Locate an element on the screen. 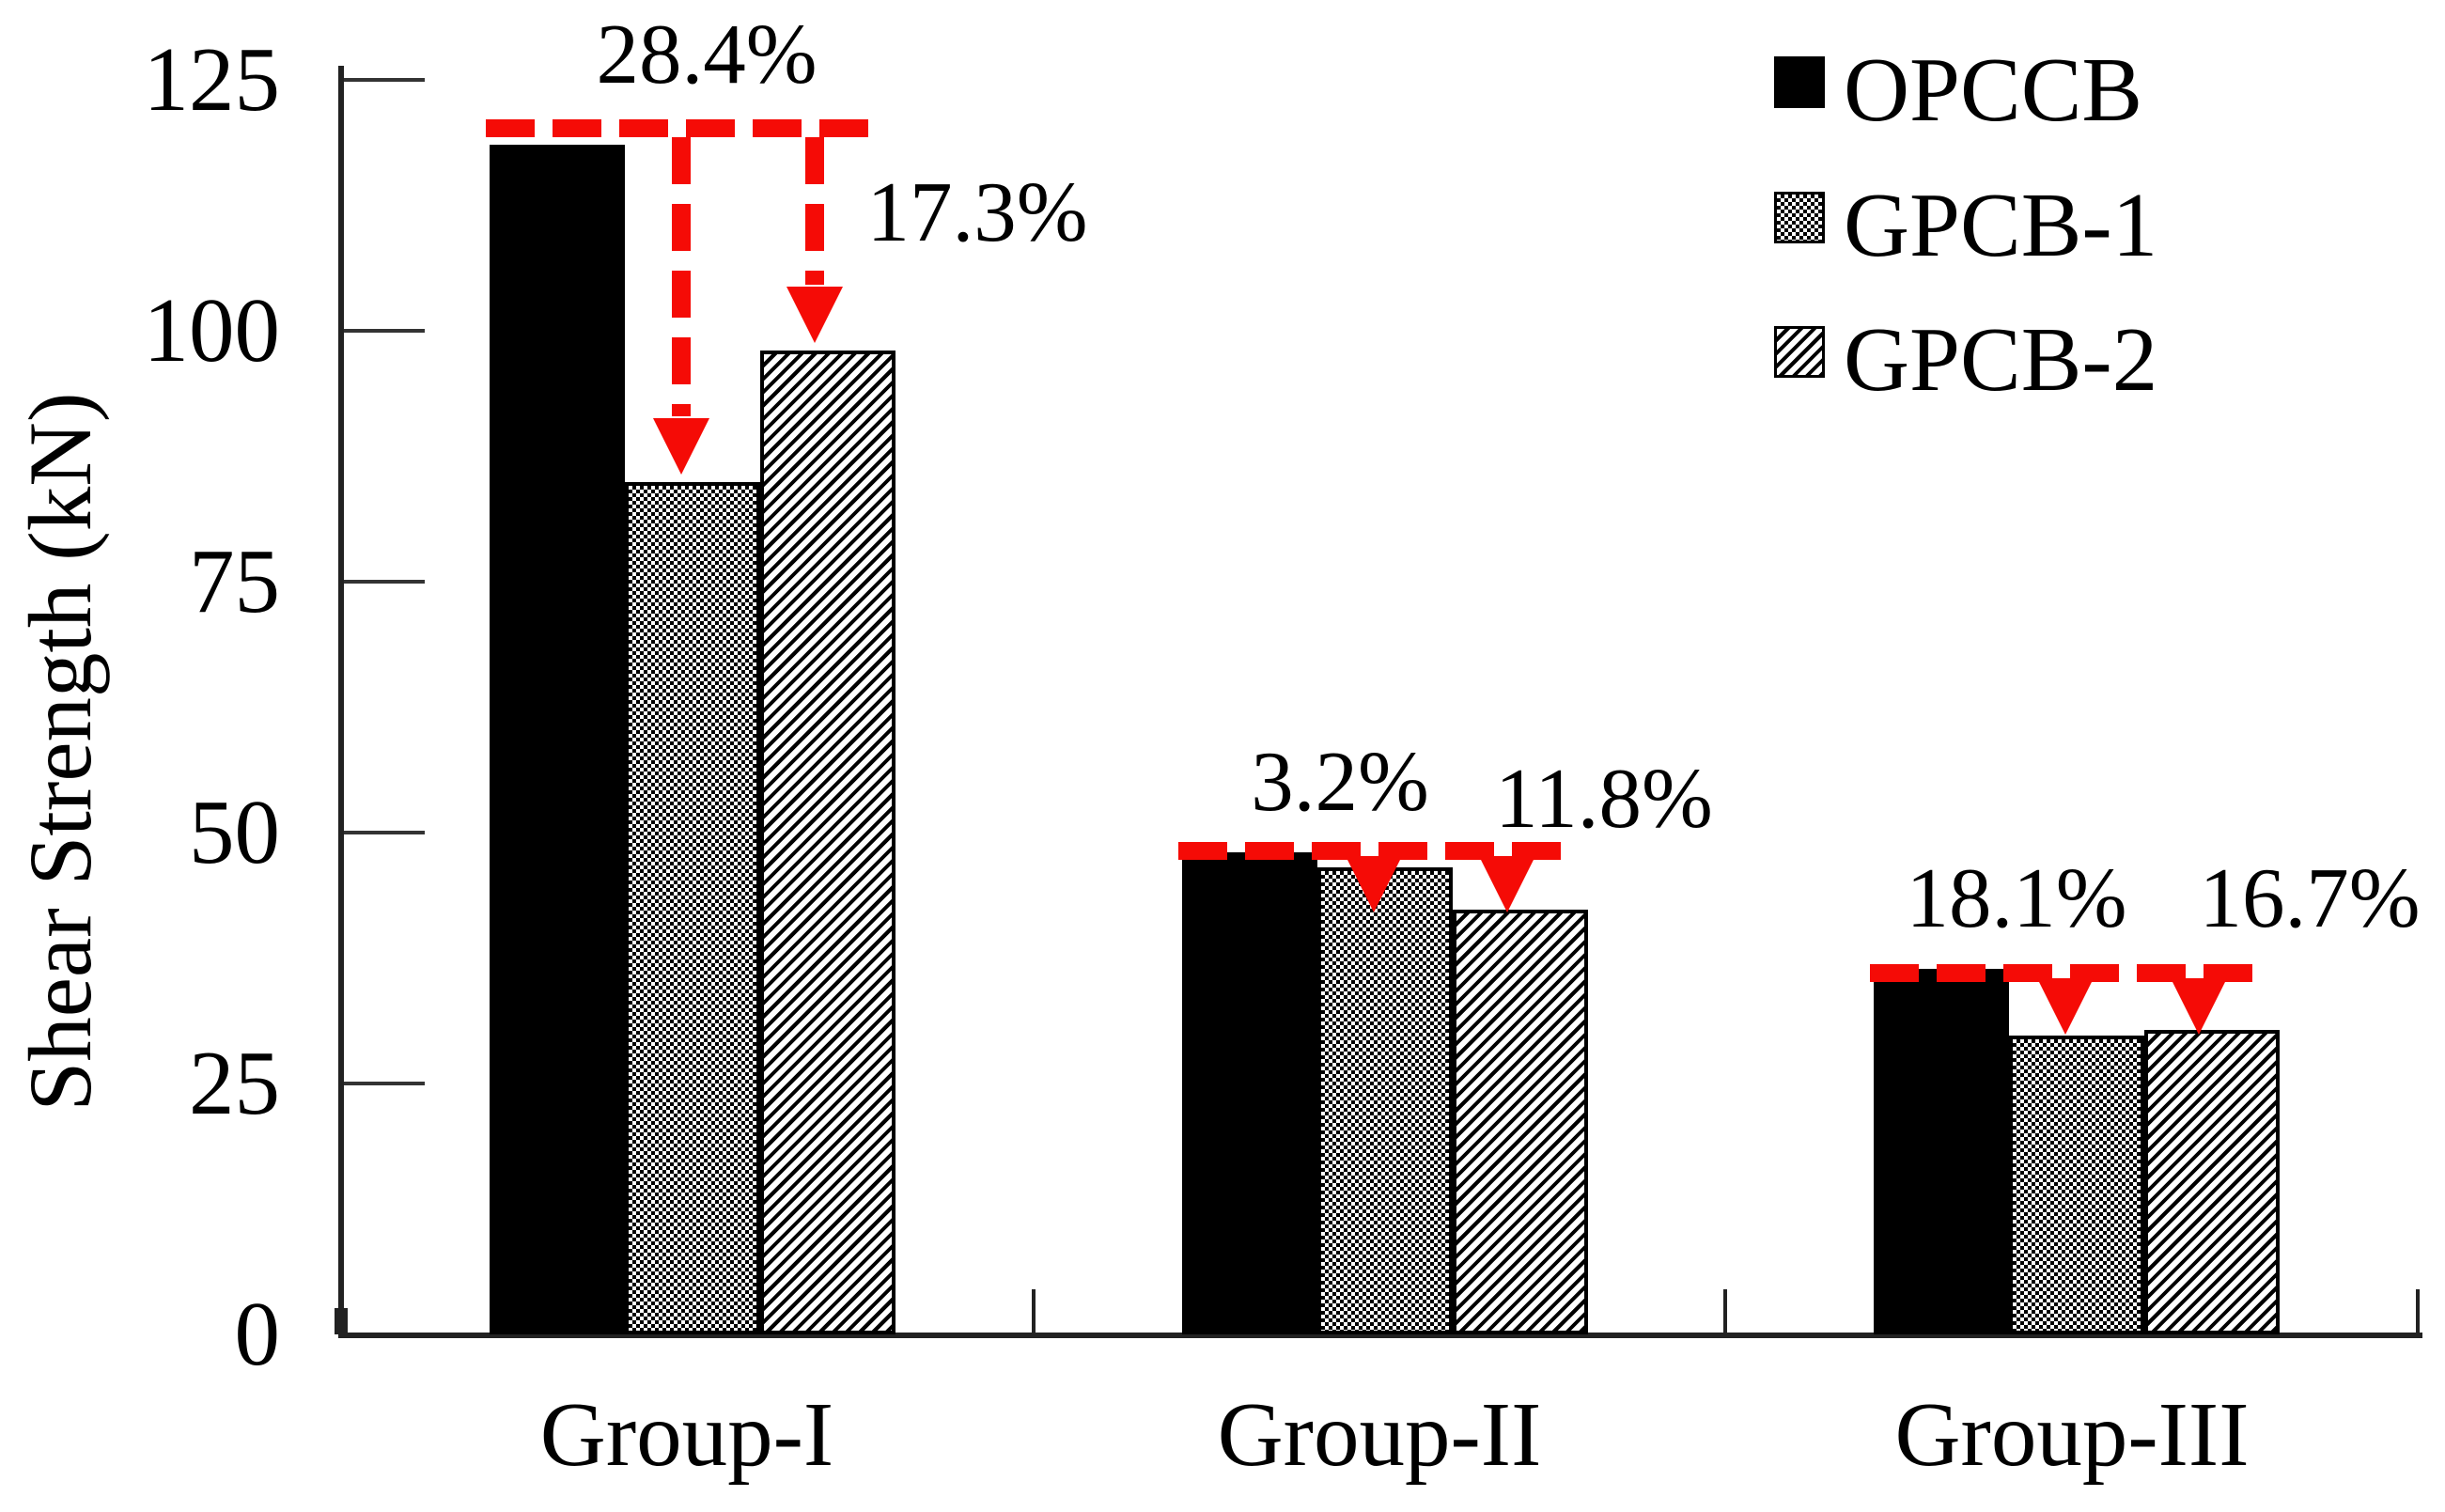  bar-gpcb-1-group-iii is located at coordinates (2076, 1185).